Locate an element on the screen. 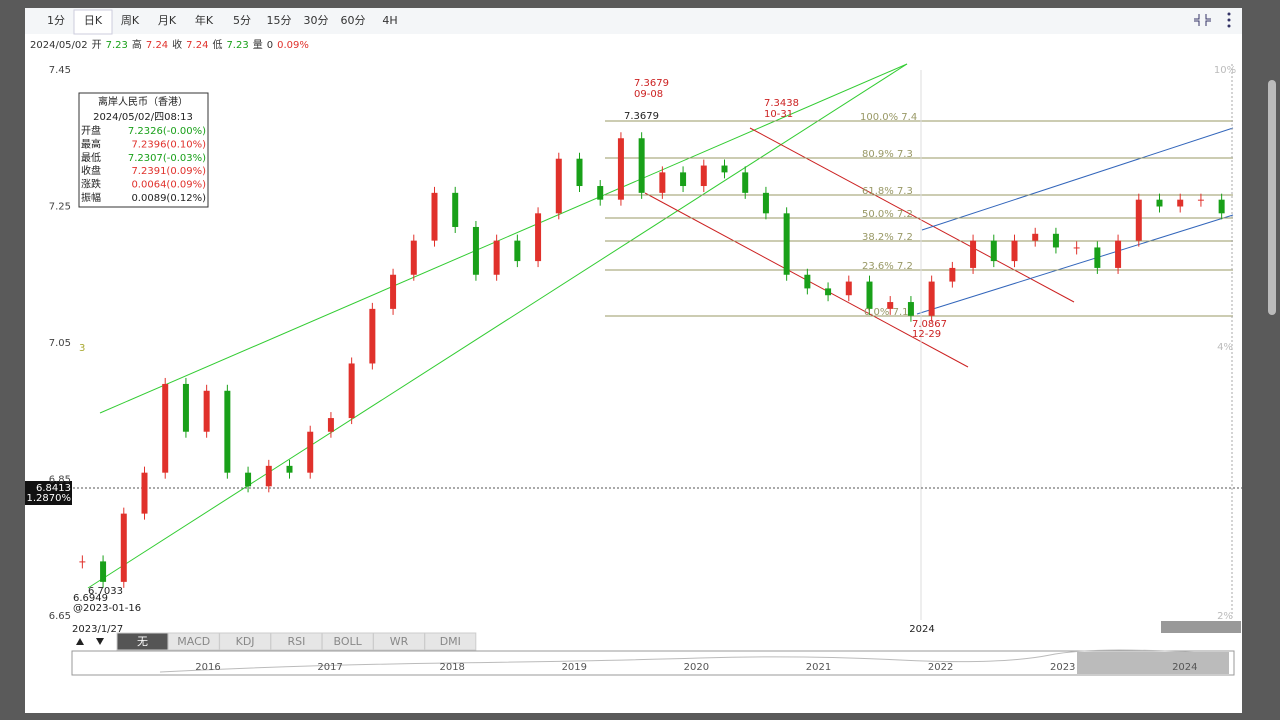 This screenshot has height=720, width=1280. info-vol: 0 is located at coordinates (270, 45).